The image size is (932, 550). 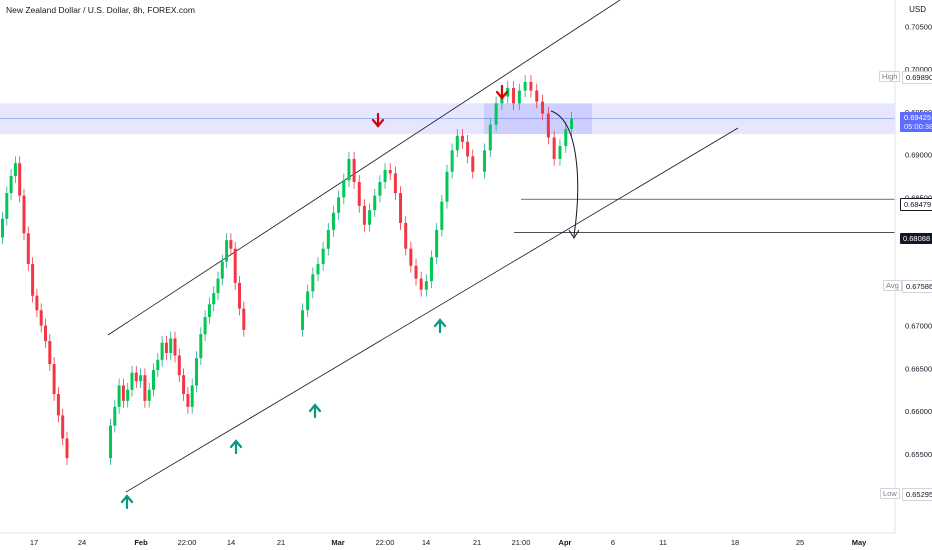 What do you see at coordinates (918, 155) in the screenshot?
I see `price-tick-label: 0.69000` at bounding box center [918, 155].